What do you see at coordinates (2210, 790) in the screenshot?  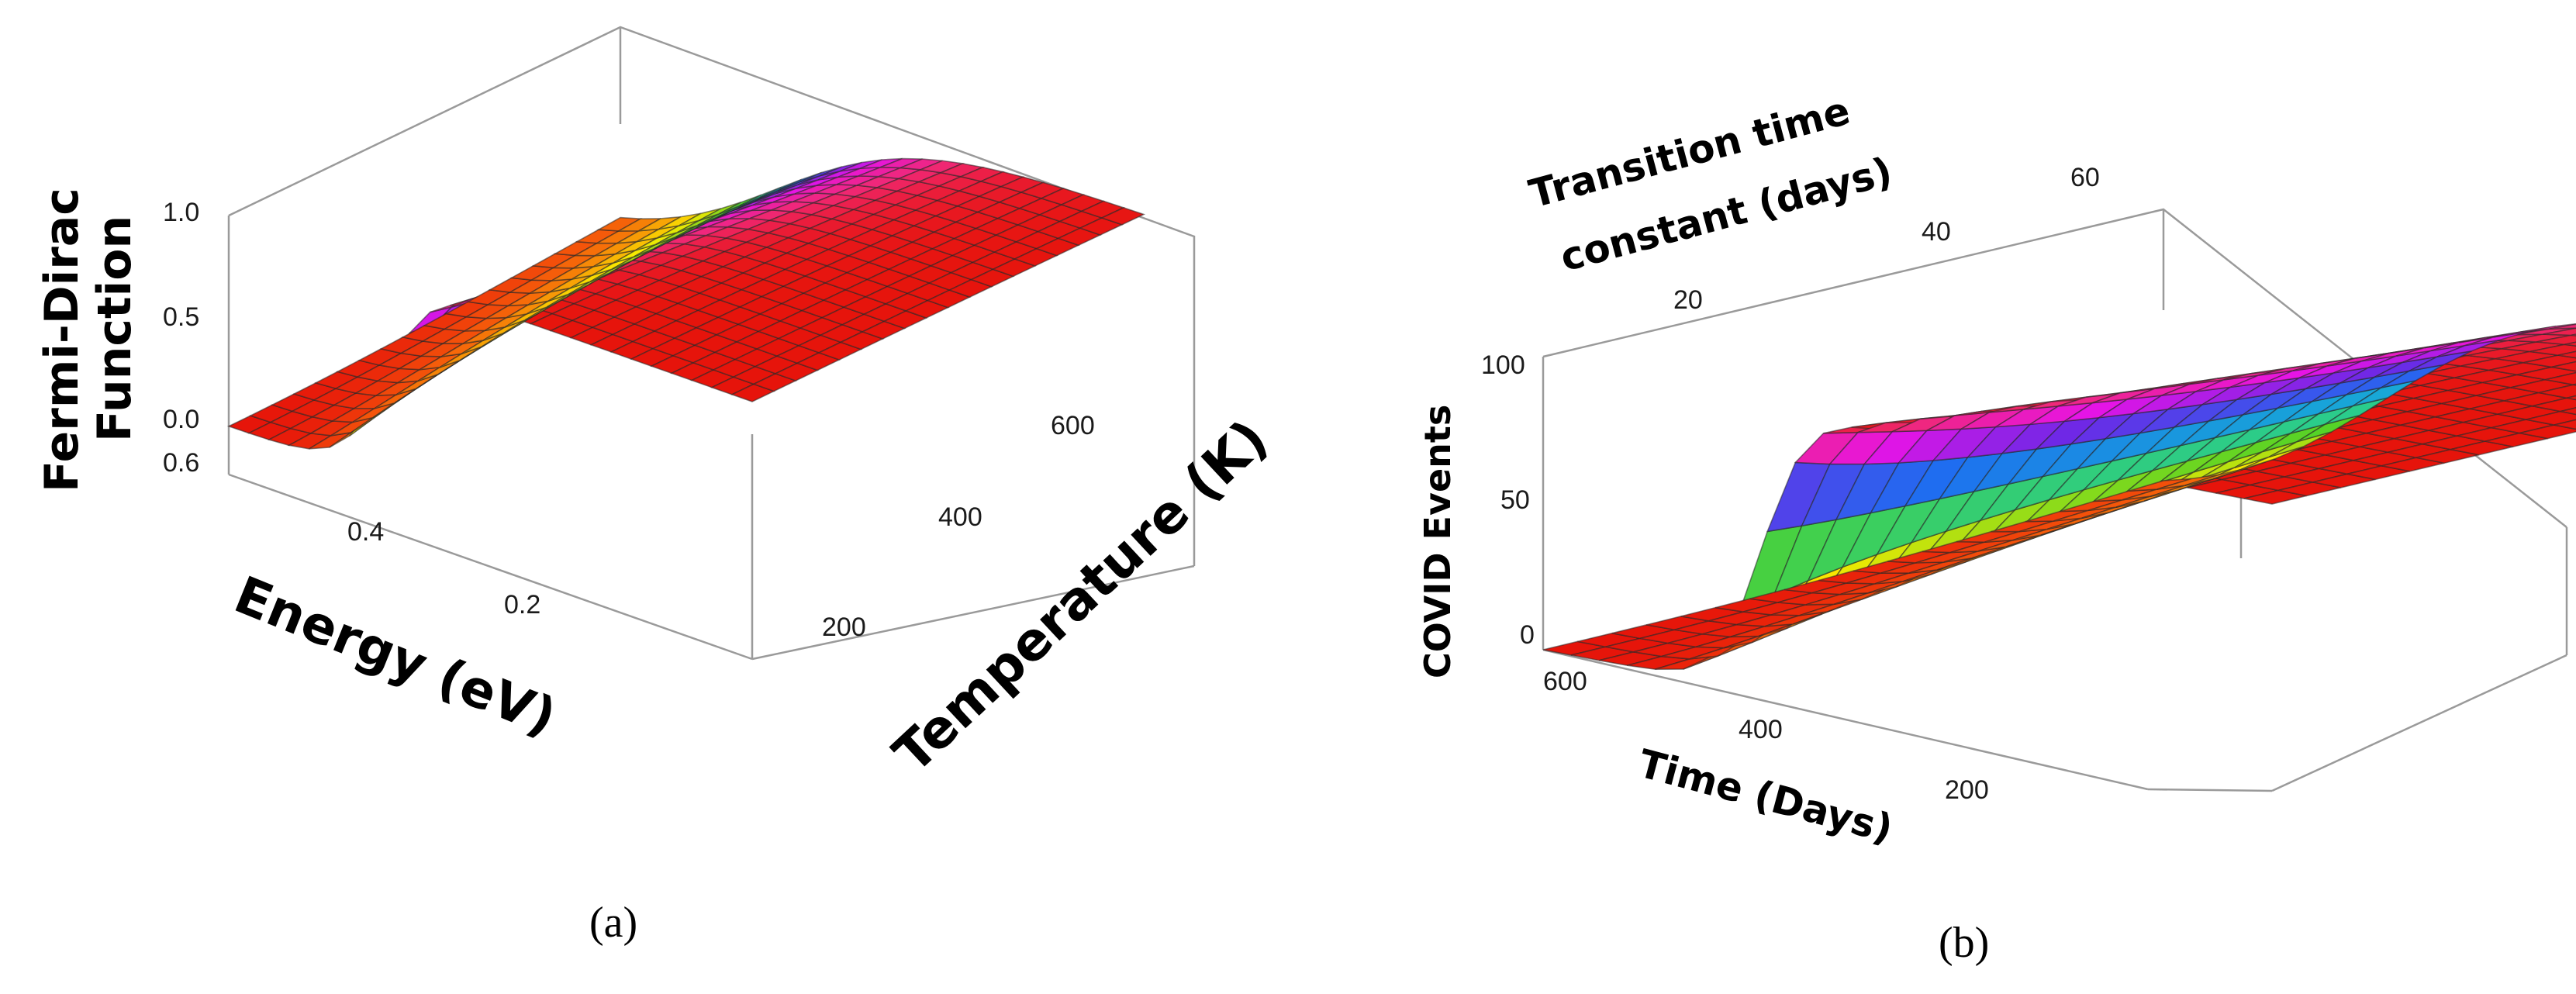 I see `panel-b-box-bottom-right` at bounding box center [2210, 790].